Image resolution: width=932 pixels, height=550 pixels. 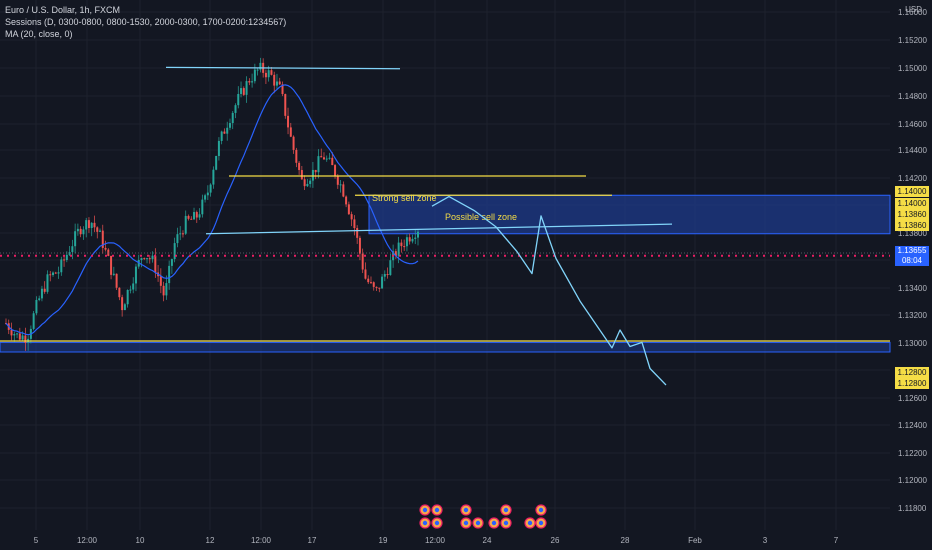 What do you see at coordinates (912, 225) in the screenshot?
I see `price-tag-zone-d: 1.13860` at bounding box center [912, 225].